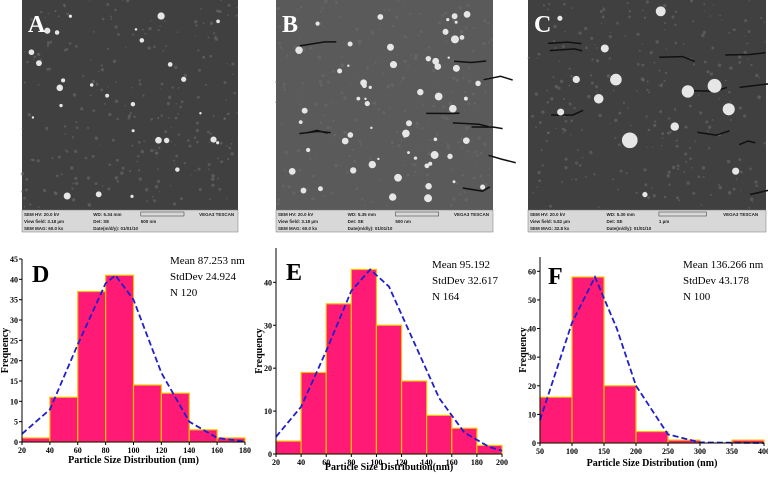 Image resolution: width=768 pixels, height=477 pixels. I want to click on scale-bar, so click(682, 214).